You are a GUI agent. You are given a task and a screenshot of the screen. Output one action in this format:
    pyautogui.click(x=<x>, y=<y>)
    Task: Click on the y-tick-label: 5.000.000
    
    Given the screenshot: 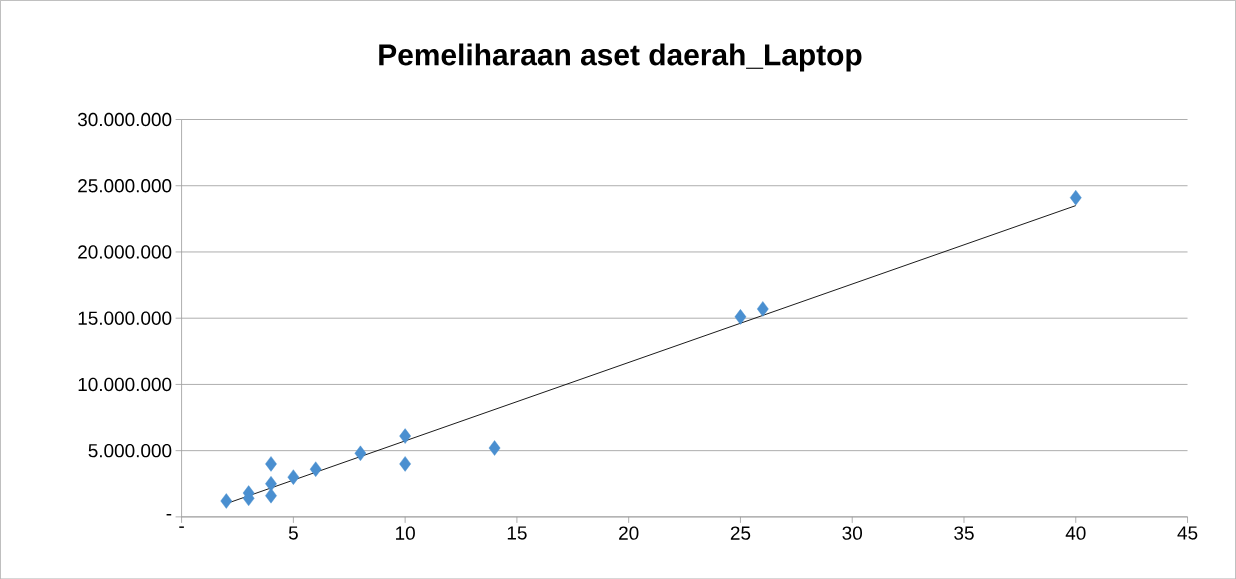 What is the action you would take?
    pyautogui.click(x=130, y=450)
    